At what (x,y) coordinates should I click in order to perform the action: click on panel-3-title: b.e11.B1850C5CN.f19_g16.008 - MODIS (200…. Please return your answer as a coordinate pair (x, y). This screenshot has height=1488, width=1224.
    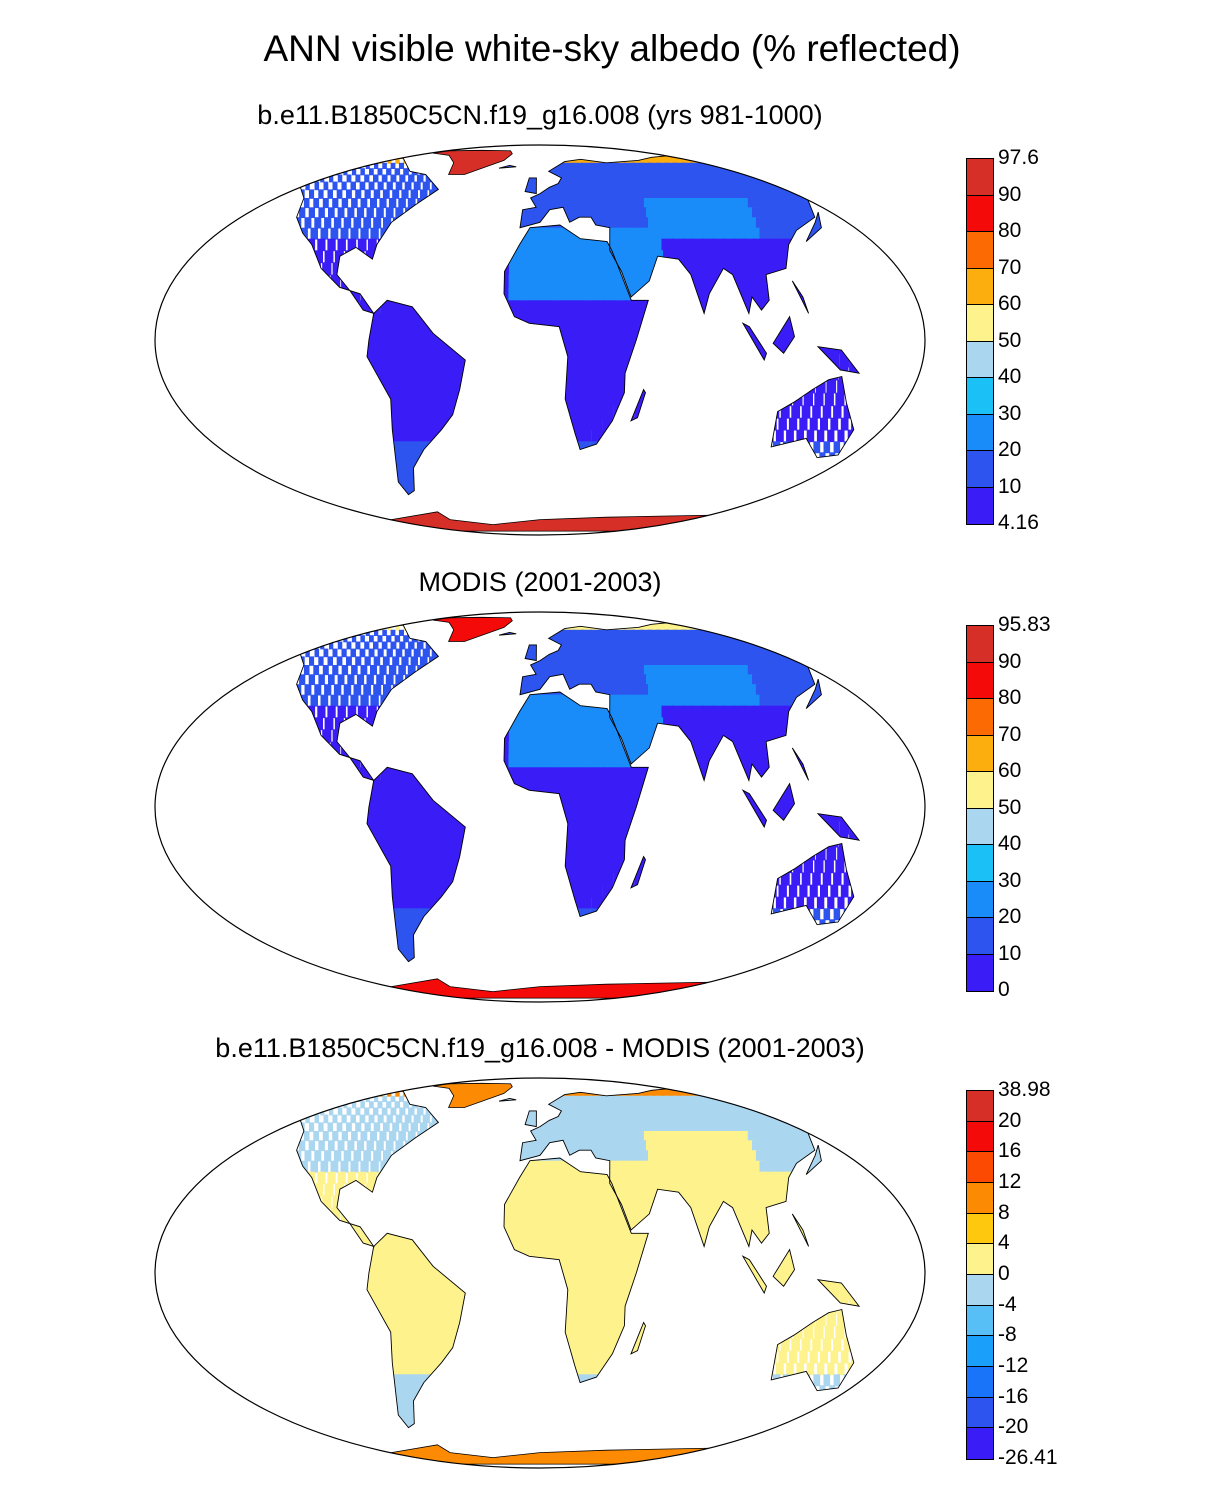
    Looking at the image, I should click on (540, 1048).